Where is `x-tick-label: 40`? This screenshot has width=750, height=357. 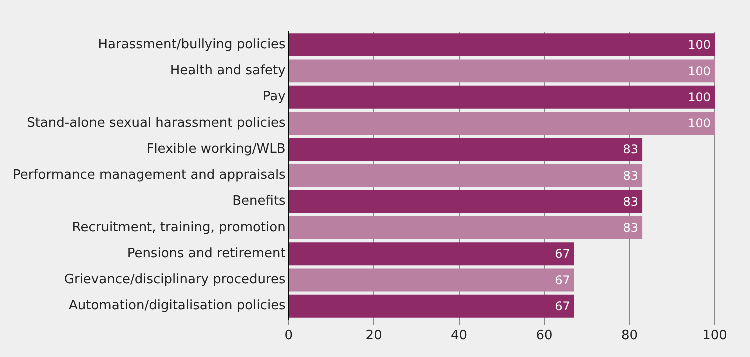
x-tick-label: 40 is located at coordinates (459, 336).